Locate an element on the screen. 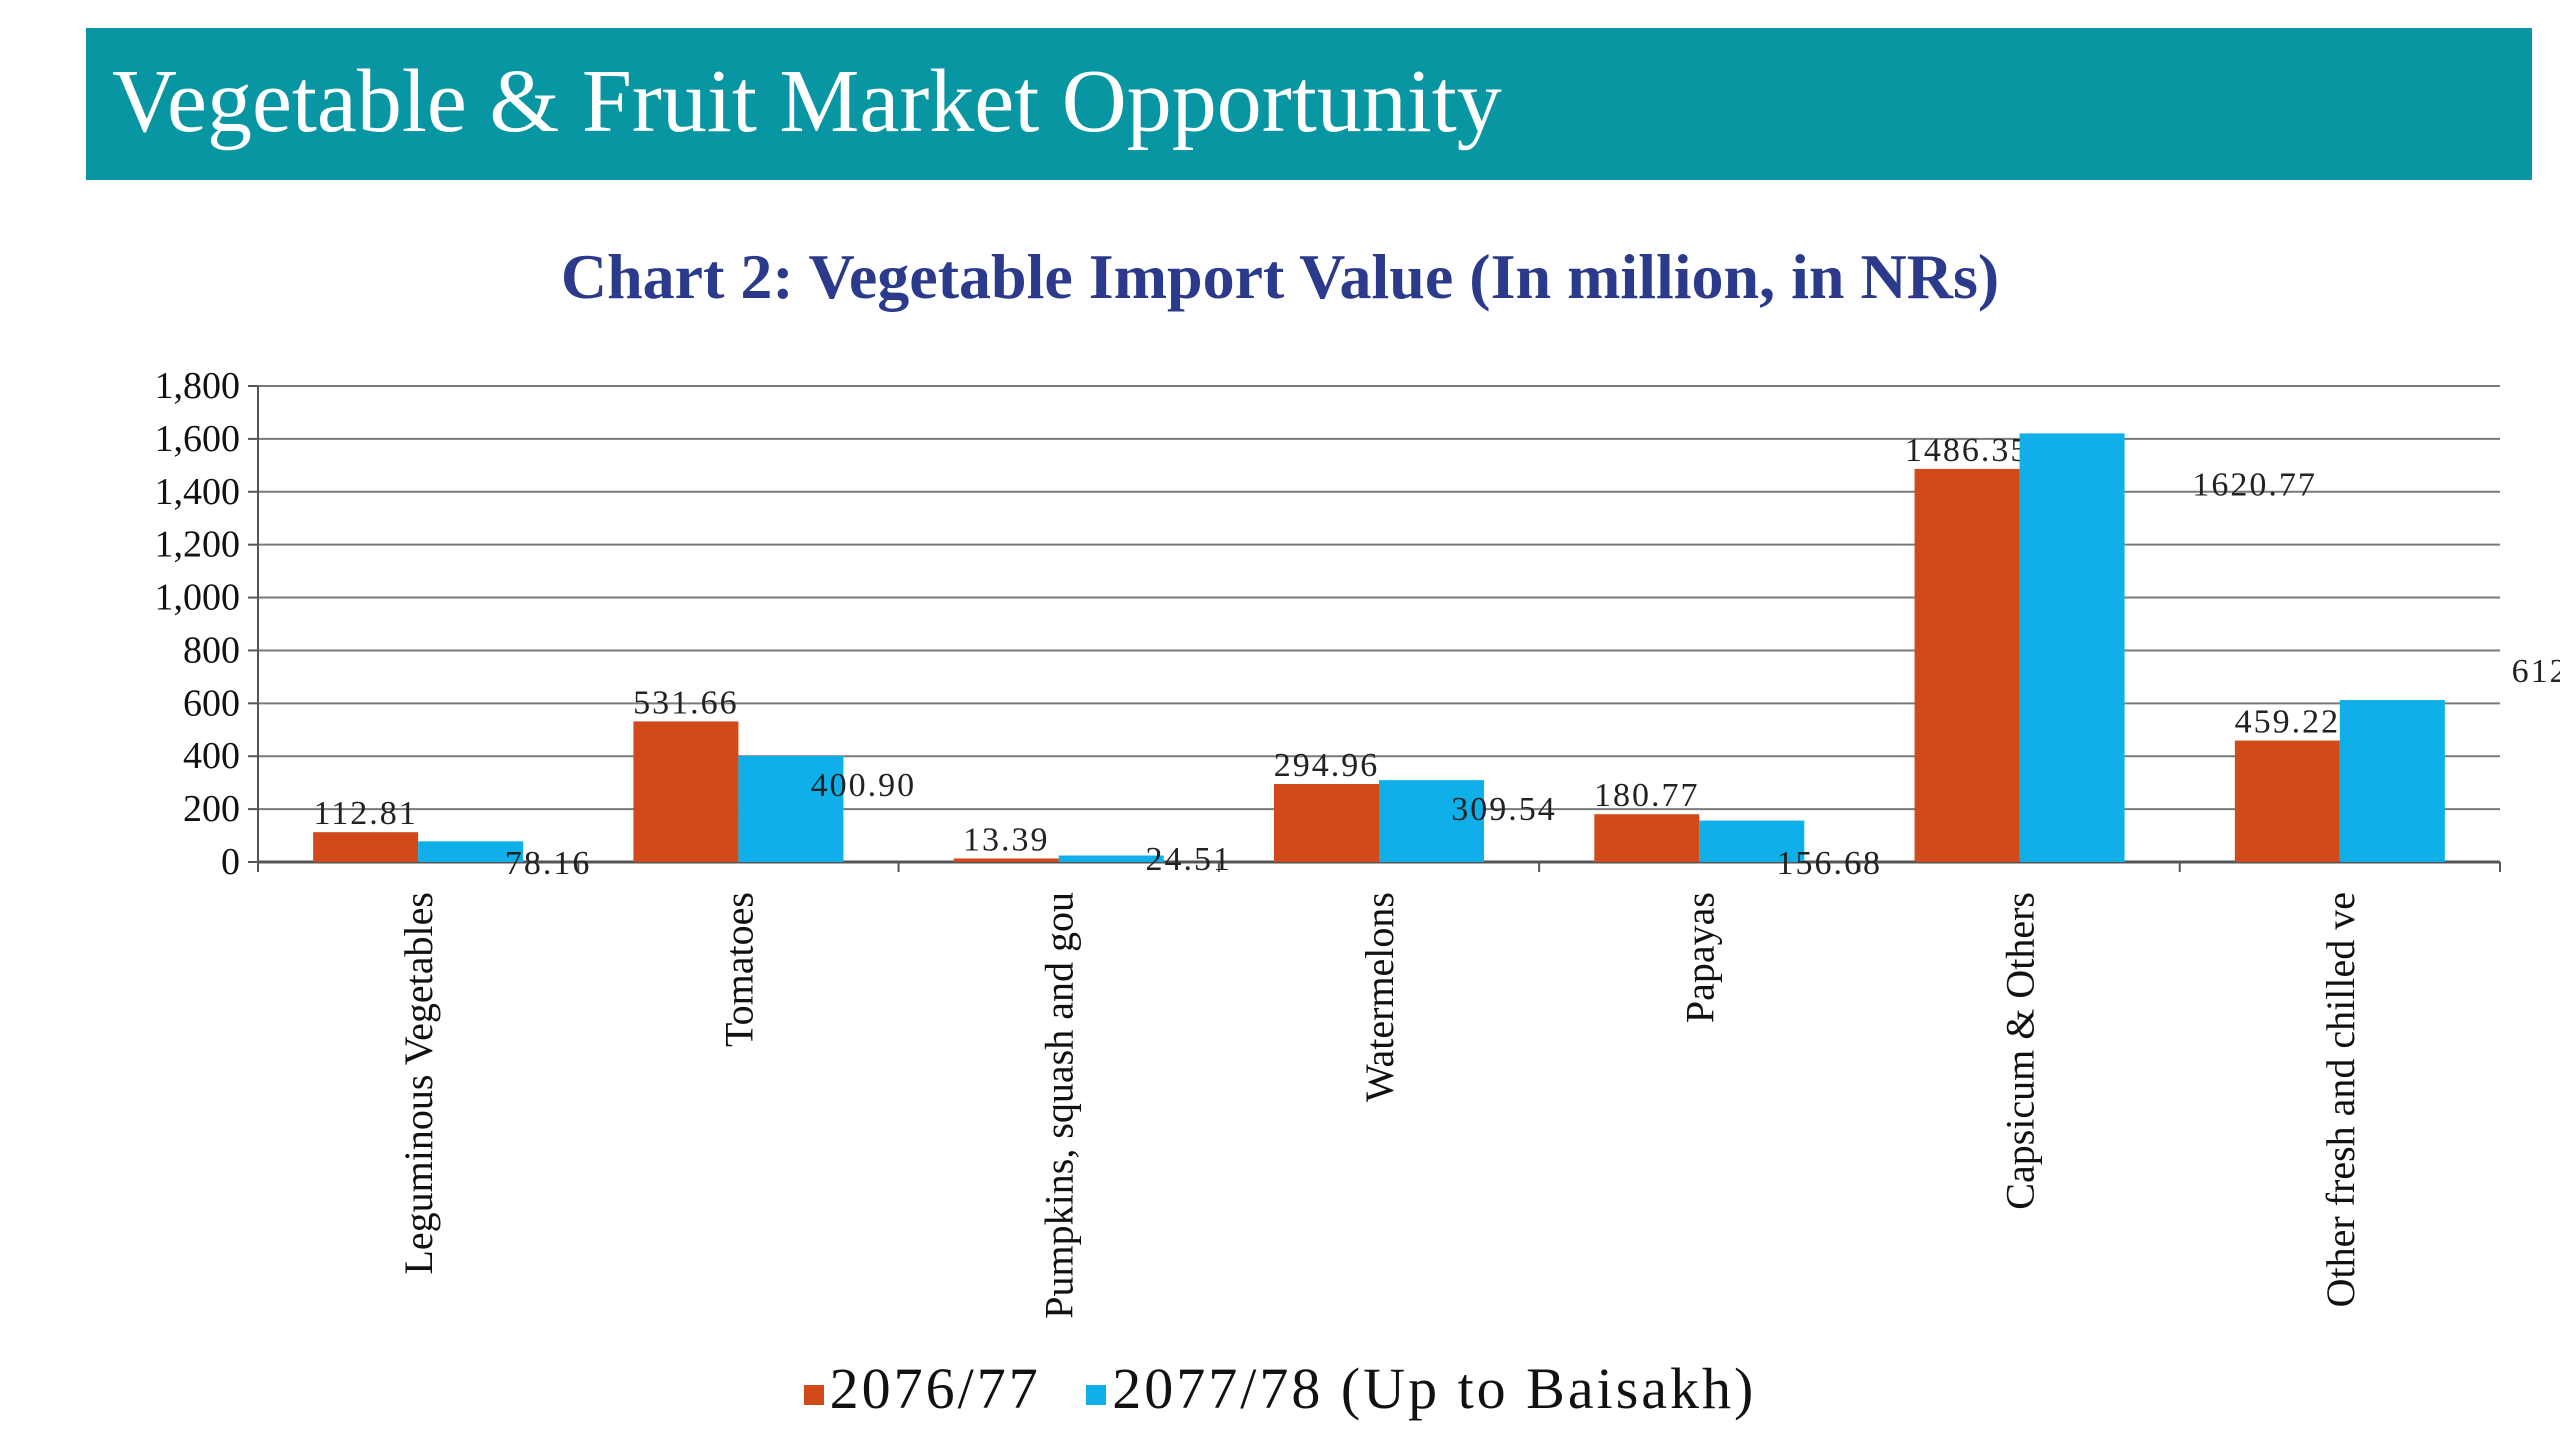  chart-legend: 2076/77 2077/78 (Up to Baisakh) is located at coordinates (1280, 1388).